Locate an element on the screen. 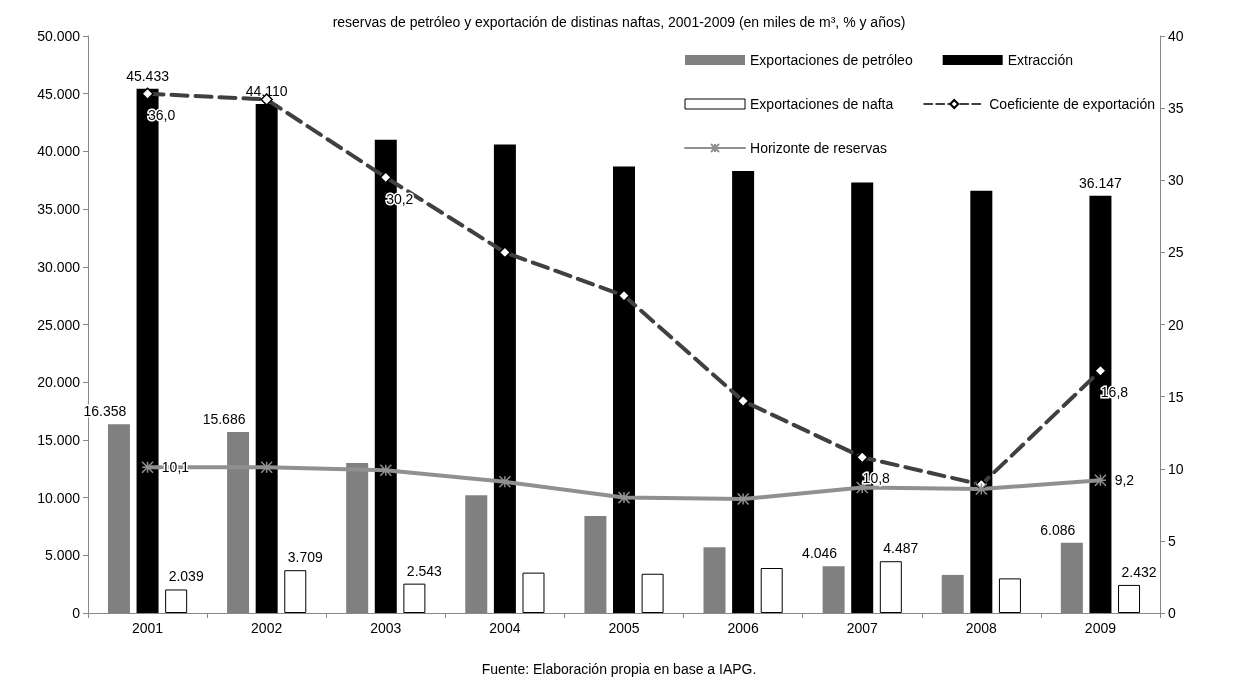  x-tick-label: 2008 is located at coordinates (981, 628).